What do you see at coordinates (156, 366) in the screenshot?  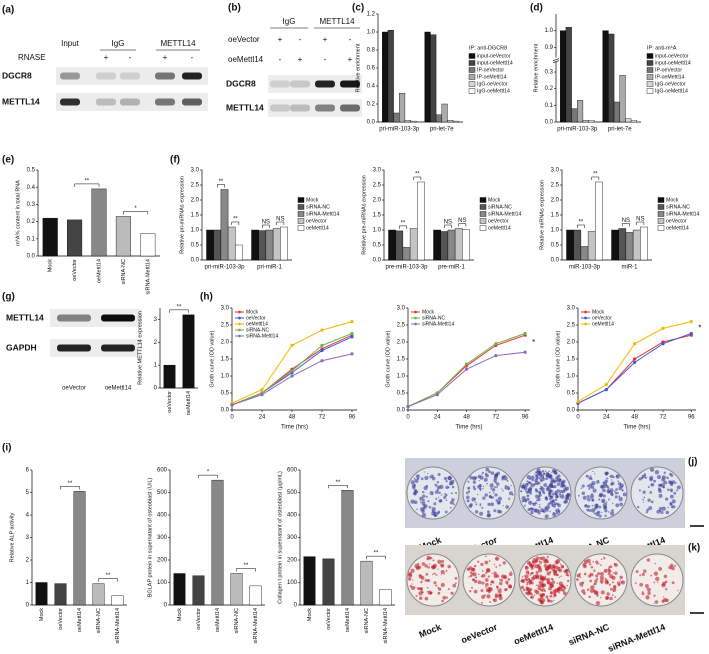 I see `y-tick-label: 1` at bounding box center [156, 366].